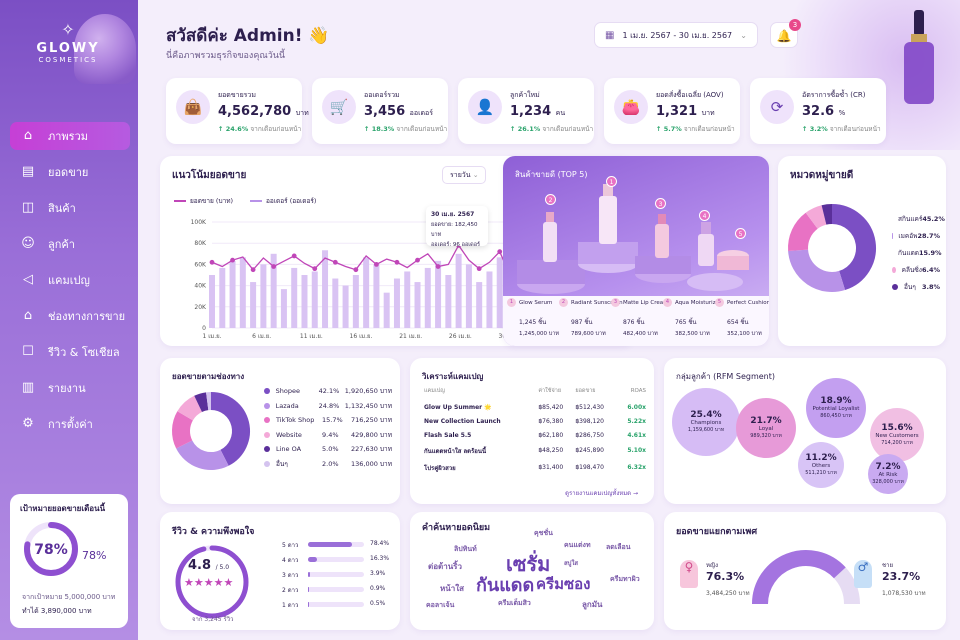 The width and height of the screenshot is (960, 640). I want to click on y-tick-label: 80K, so click(200, 243).